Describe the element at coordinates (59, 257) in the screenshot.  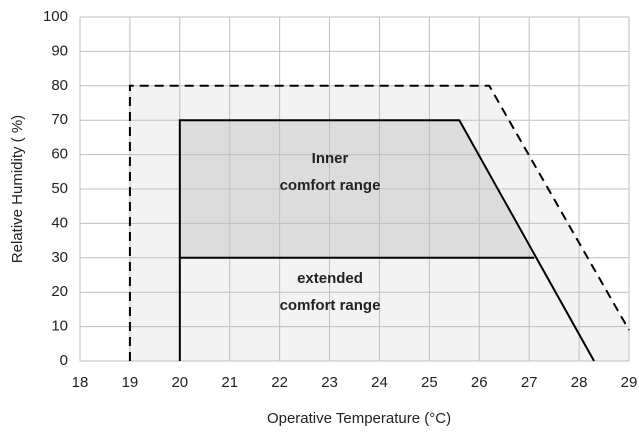
I see `y-tick-label: 30` at that location.